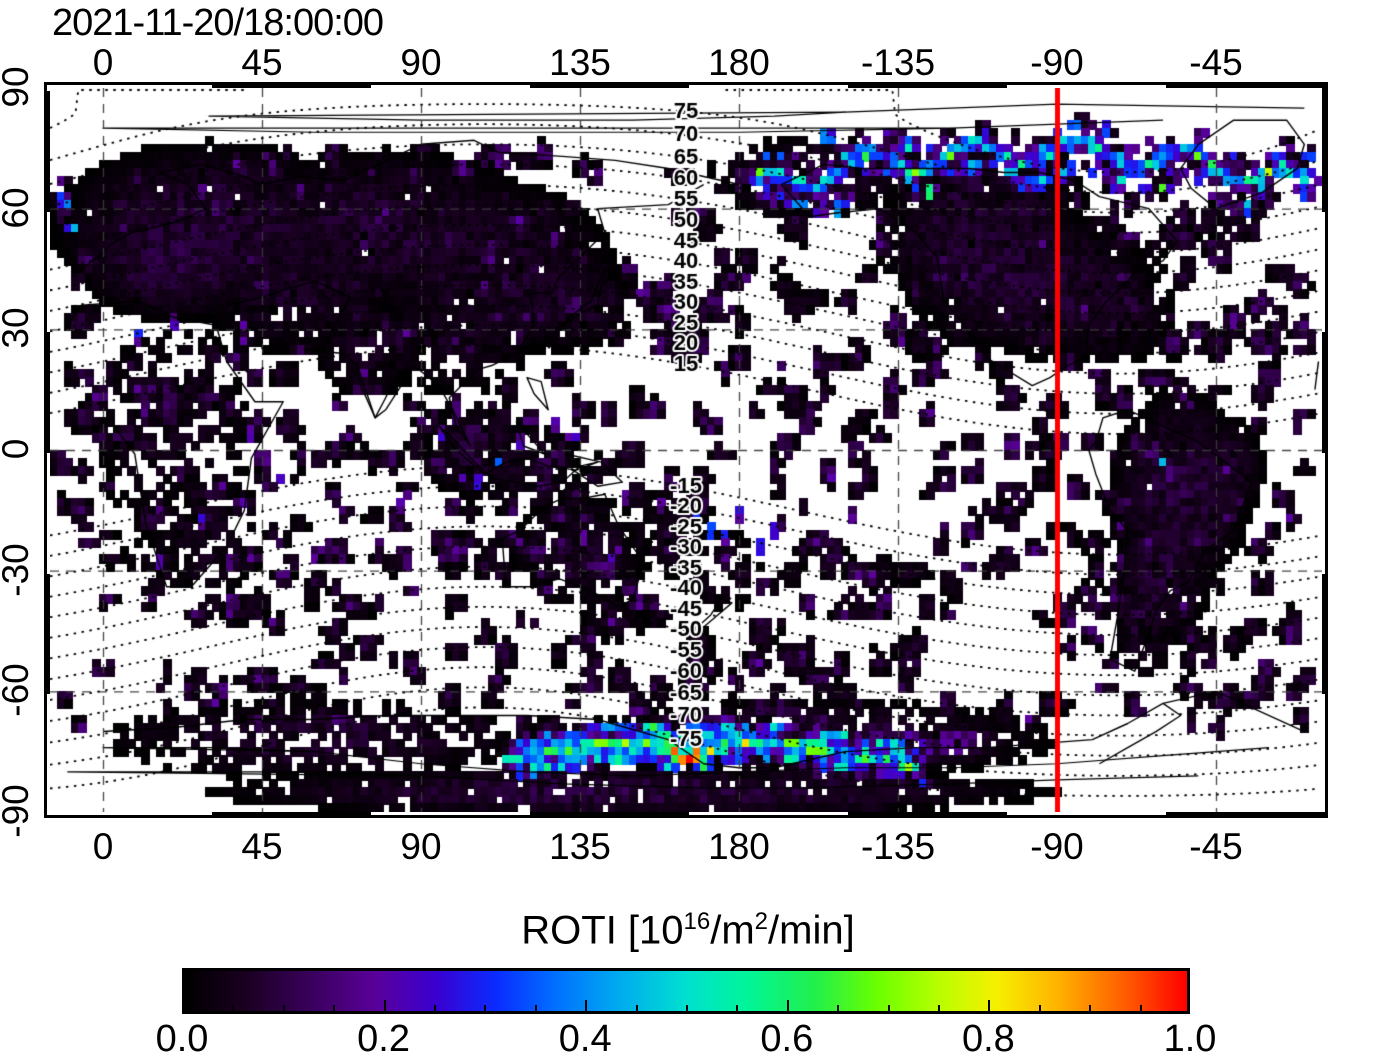 This screenshot has height=1064, width=1376. What do you see at coordinates (1373, 690) in the screenshot?
I see `latitude-tick-right-neg60: -60` at bounding box center [1373, 690].